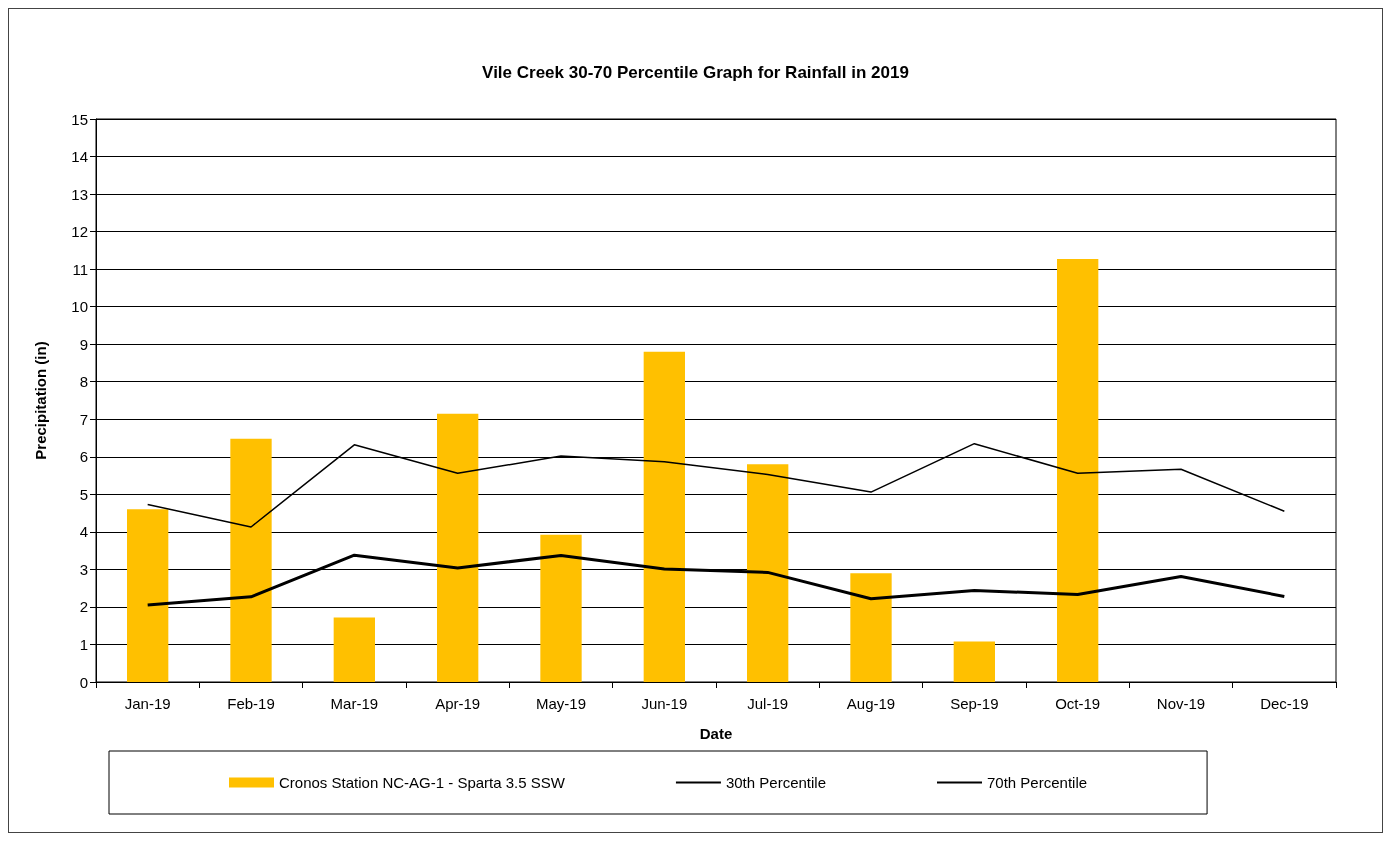 This screenshot has height=841, width=1391. What do you see at coordinates (83, 644) in the screenshot?
I see `y-tick-label: 1` at bounding box center [83, 644].